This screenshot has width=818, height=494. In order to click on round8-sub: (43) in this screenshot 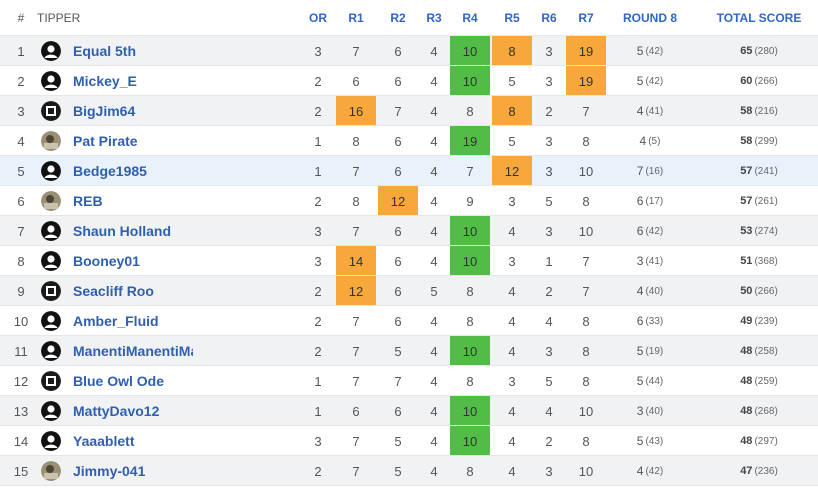, I will do `click(654, 441)`.